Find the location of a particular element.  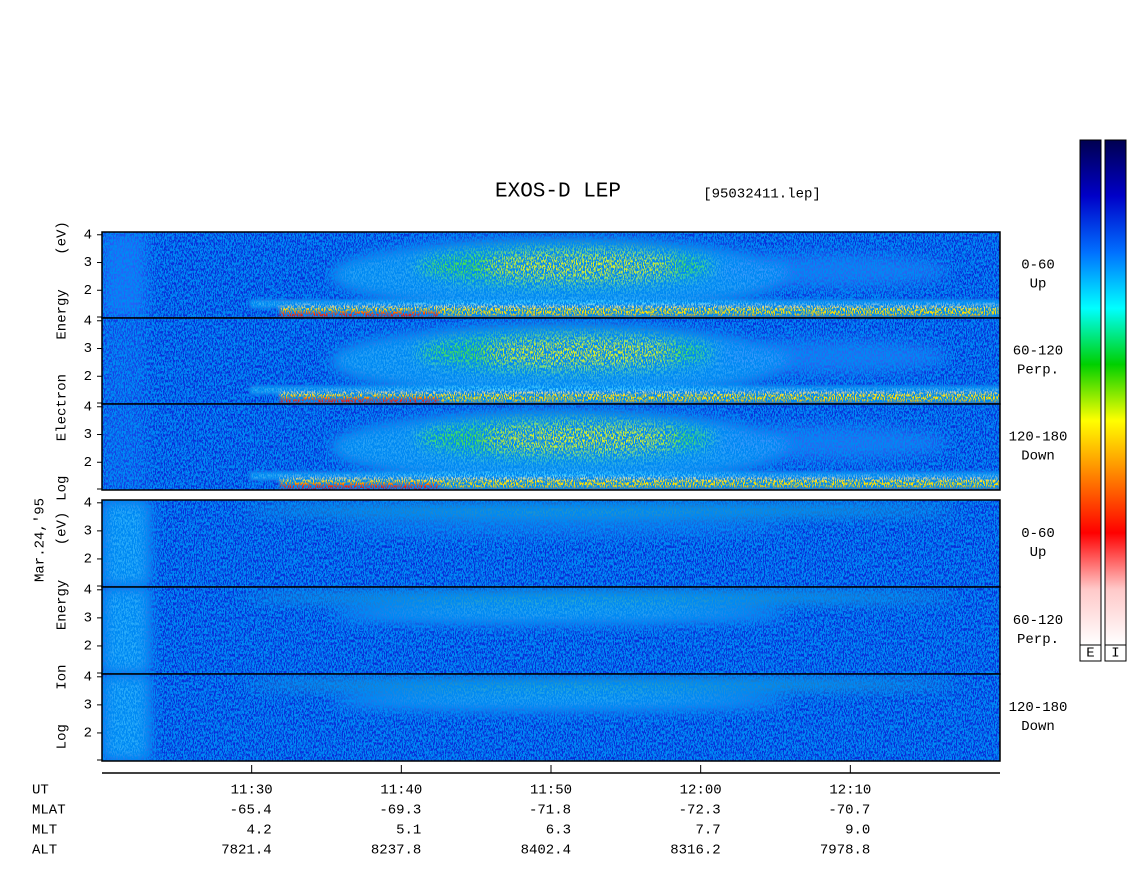

ephemeris-value: -71.8 is located at coordinates (550, 811).